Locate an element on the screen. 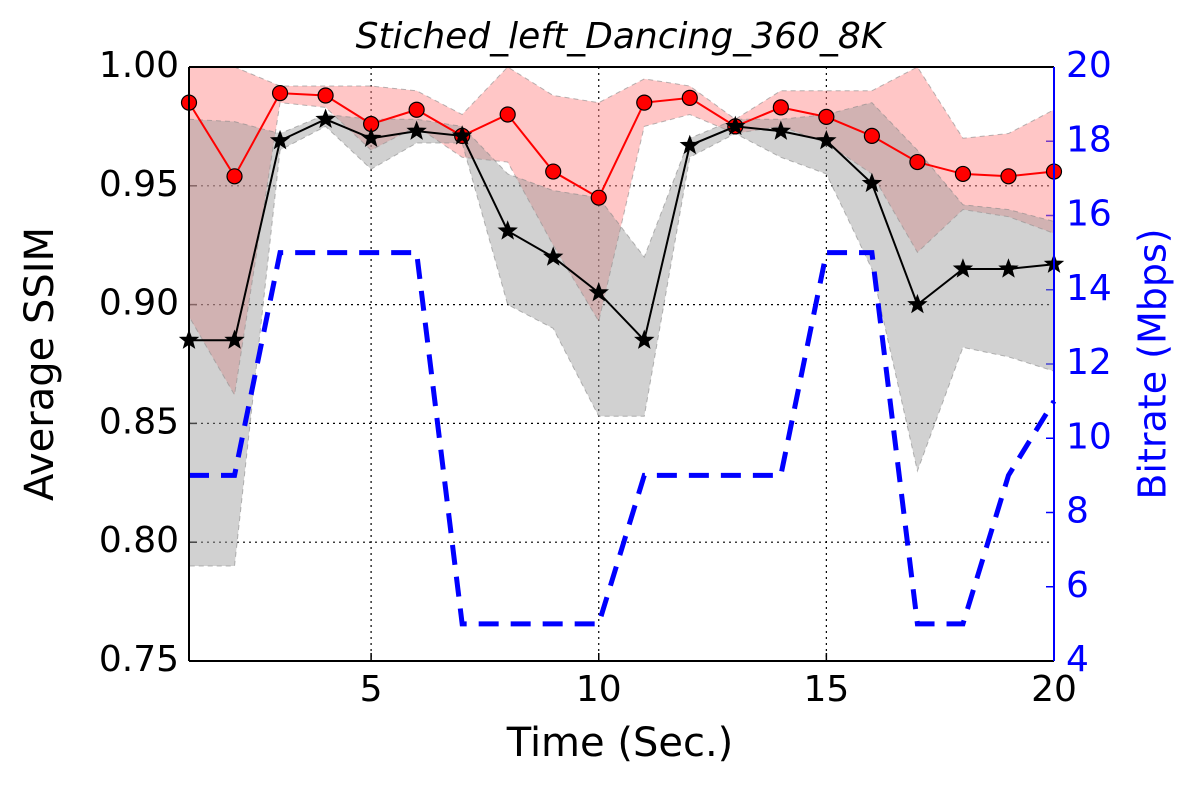  x-tick-label: 20 is located at coordinates (1054, 689).